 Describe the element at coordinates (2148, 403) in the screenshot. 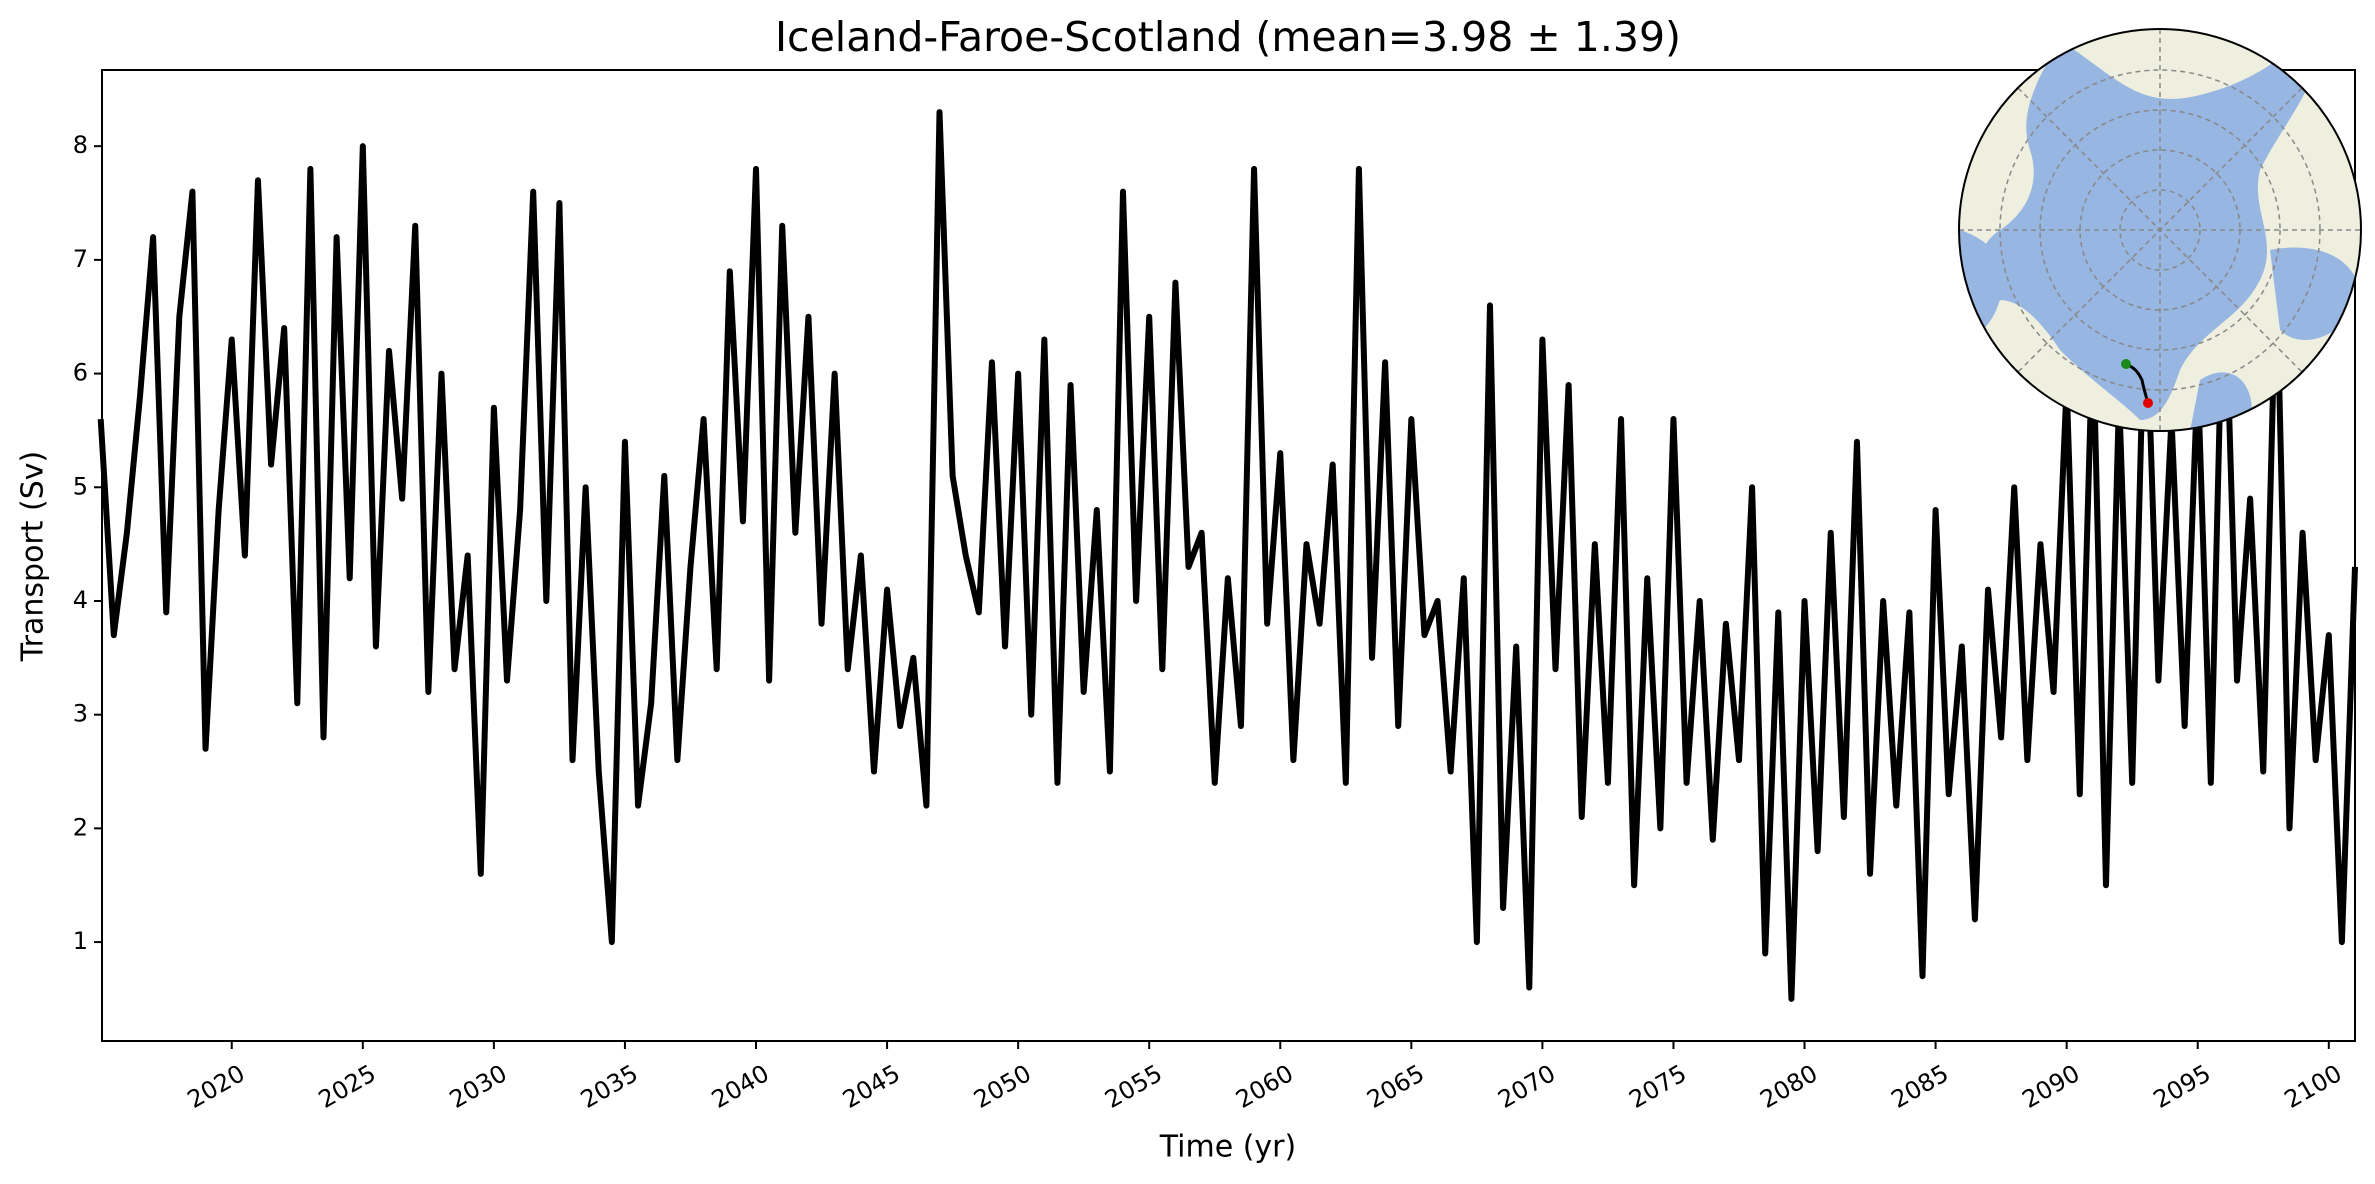

I see `section-end` at that location.